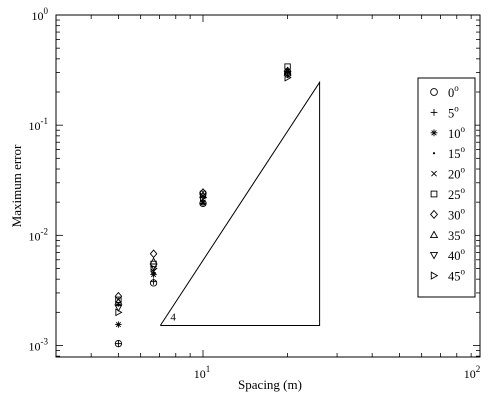 The width and height of the screenshot is (488, 398). What do you see at coordinates (434, 112) in the screenshot?
I see `legend-marker-plus` at bounding box center [434, 112].